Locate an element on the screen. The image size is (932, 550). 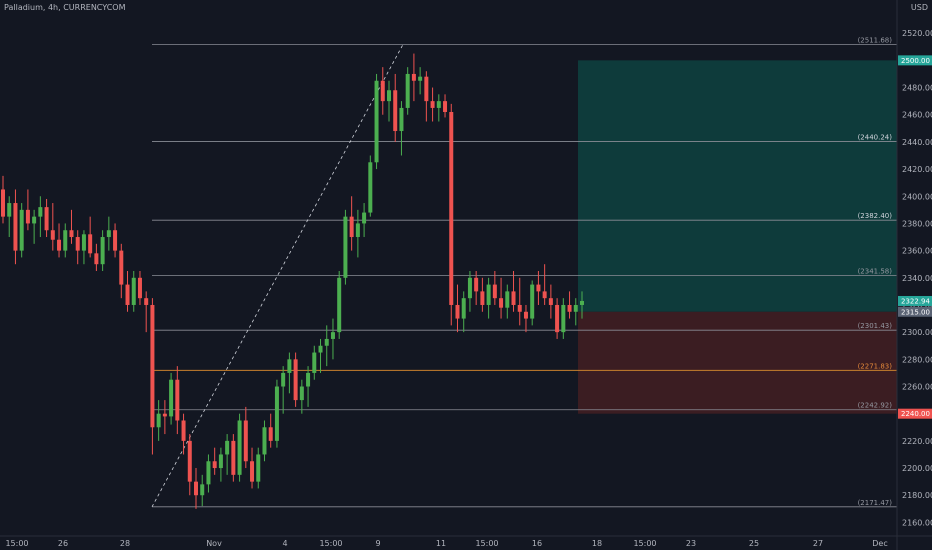
price-tag-box is located at coordinates (915, 60).